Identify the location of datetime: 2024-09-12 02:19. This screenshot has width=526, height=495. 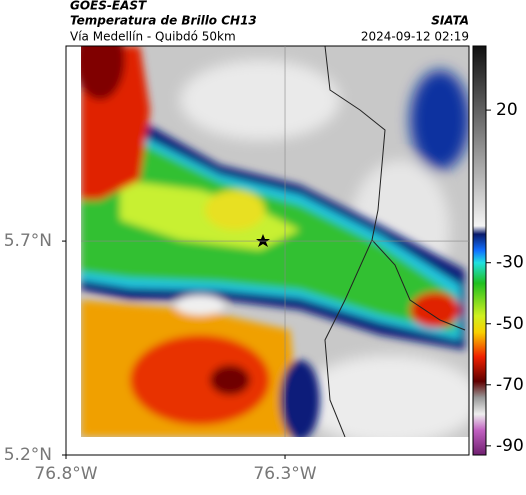
(415, 37).